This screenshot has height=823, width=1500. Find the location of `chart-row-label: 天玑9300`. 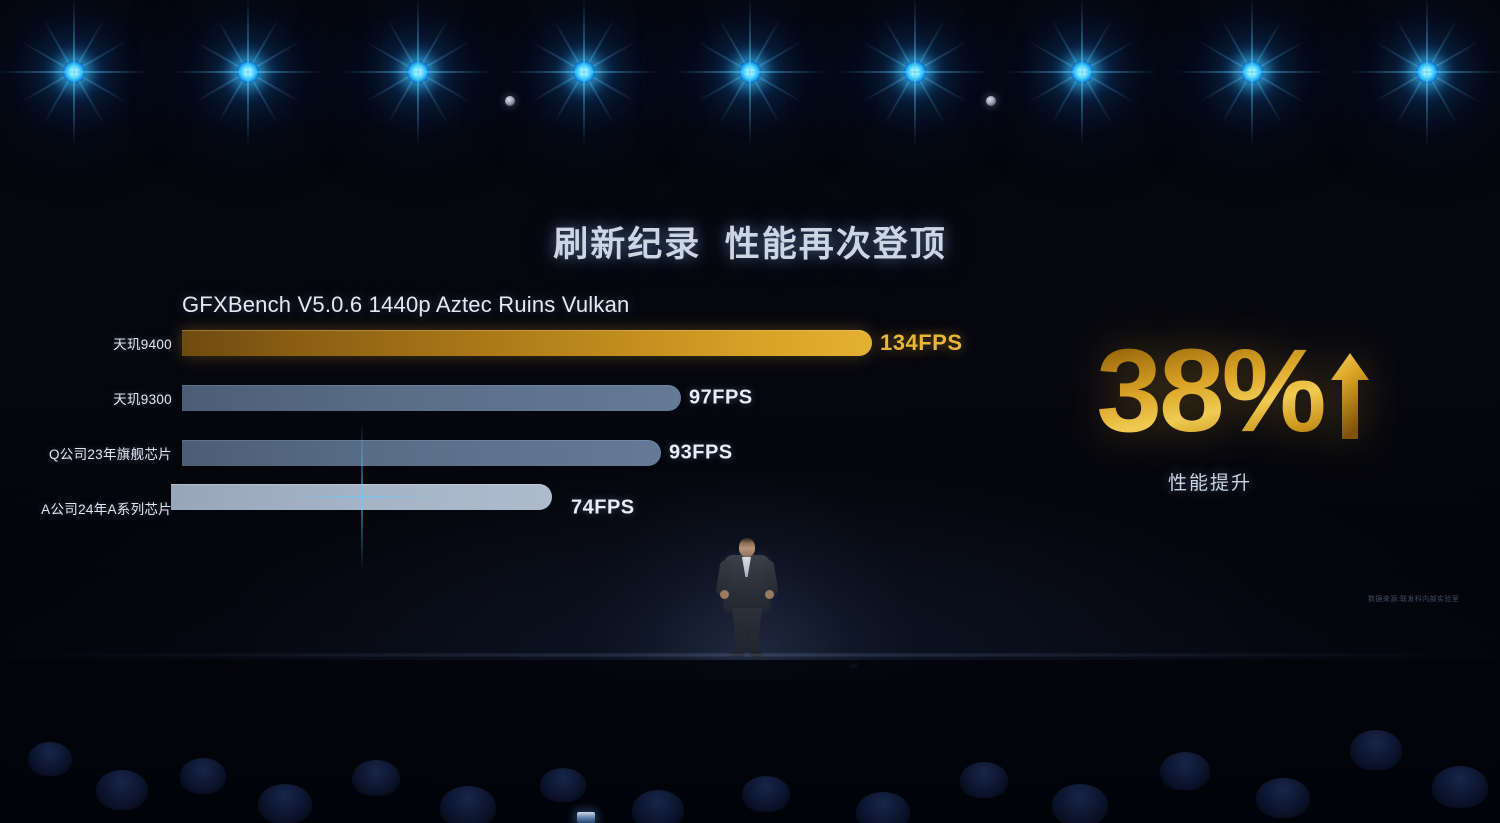

chart-row-label: 天玑9300 is located at coordinates (142, 399).